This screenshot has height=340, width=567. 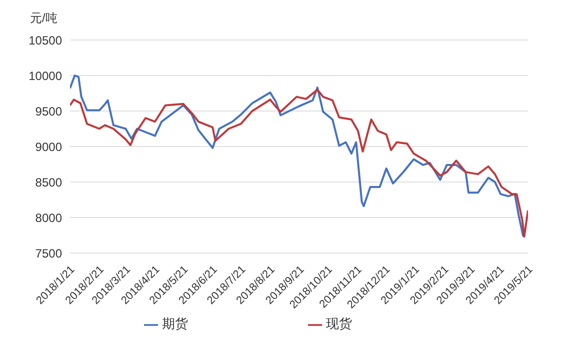 I want to click on y-tick-label: 9000, so click(x=48, y=147).